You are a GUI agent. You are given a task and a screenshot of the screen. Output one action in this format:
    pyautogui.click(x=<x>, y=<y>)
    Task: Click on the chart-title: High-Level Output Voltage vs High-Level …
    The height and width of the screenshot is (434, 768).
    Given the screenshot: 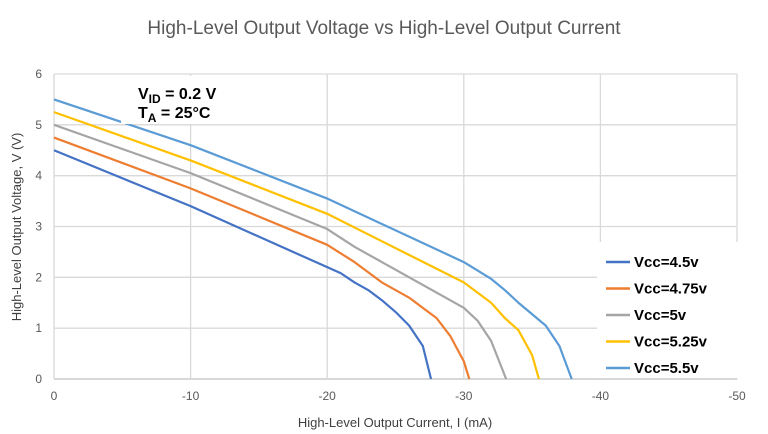 What is the action you would take?
    pyautogui.click(x=384, y=28)
    